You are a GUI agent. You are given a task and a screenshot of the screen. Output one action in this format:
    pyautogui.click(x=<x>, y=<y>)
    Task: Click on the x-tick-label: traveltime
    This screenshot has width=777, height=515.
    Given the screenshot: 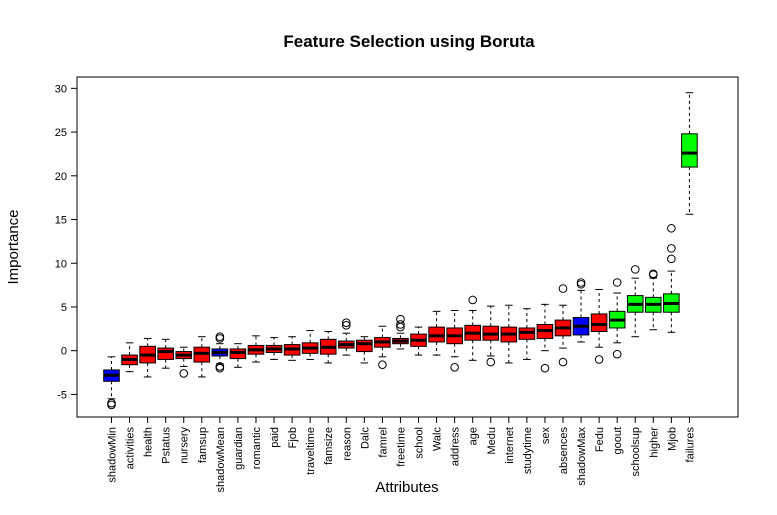 What is the action you would take?
    pyautogui.click(x=311, y=451)
    